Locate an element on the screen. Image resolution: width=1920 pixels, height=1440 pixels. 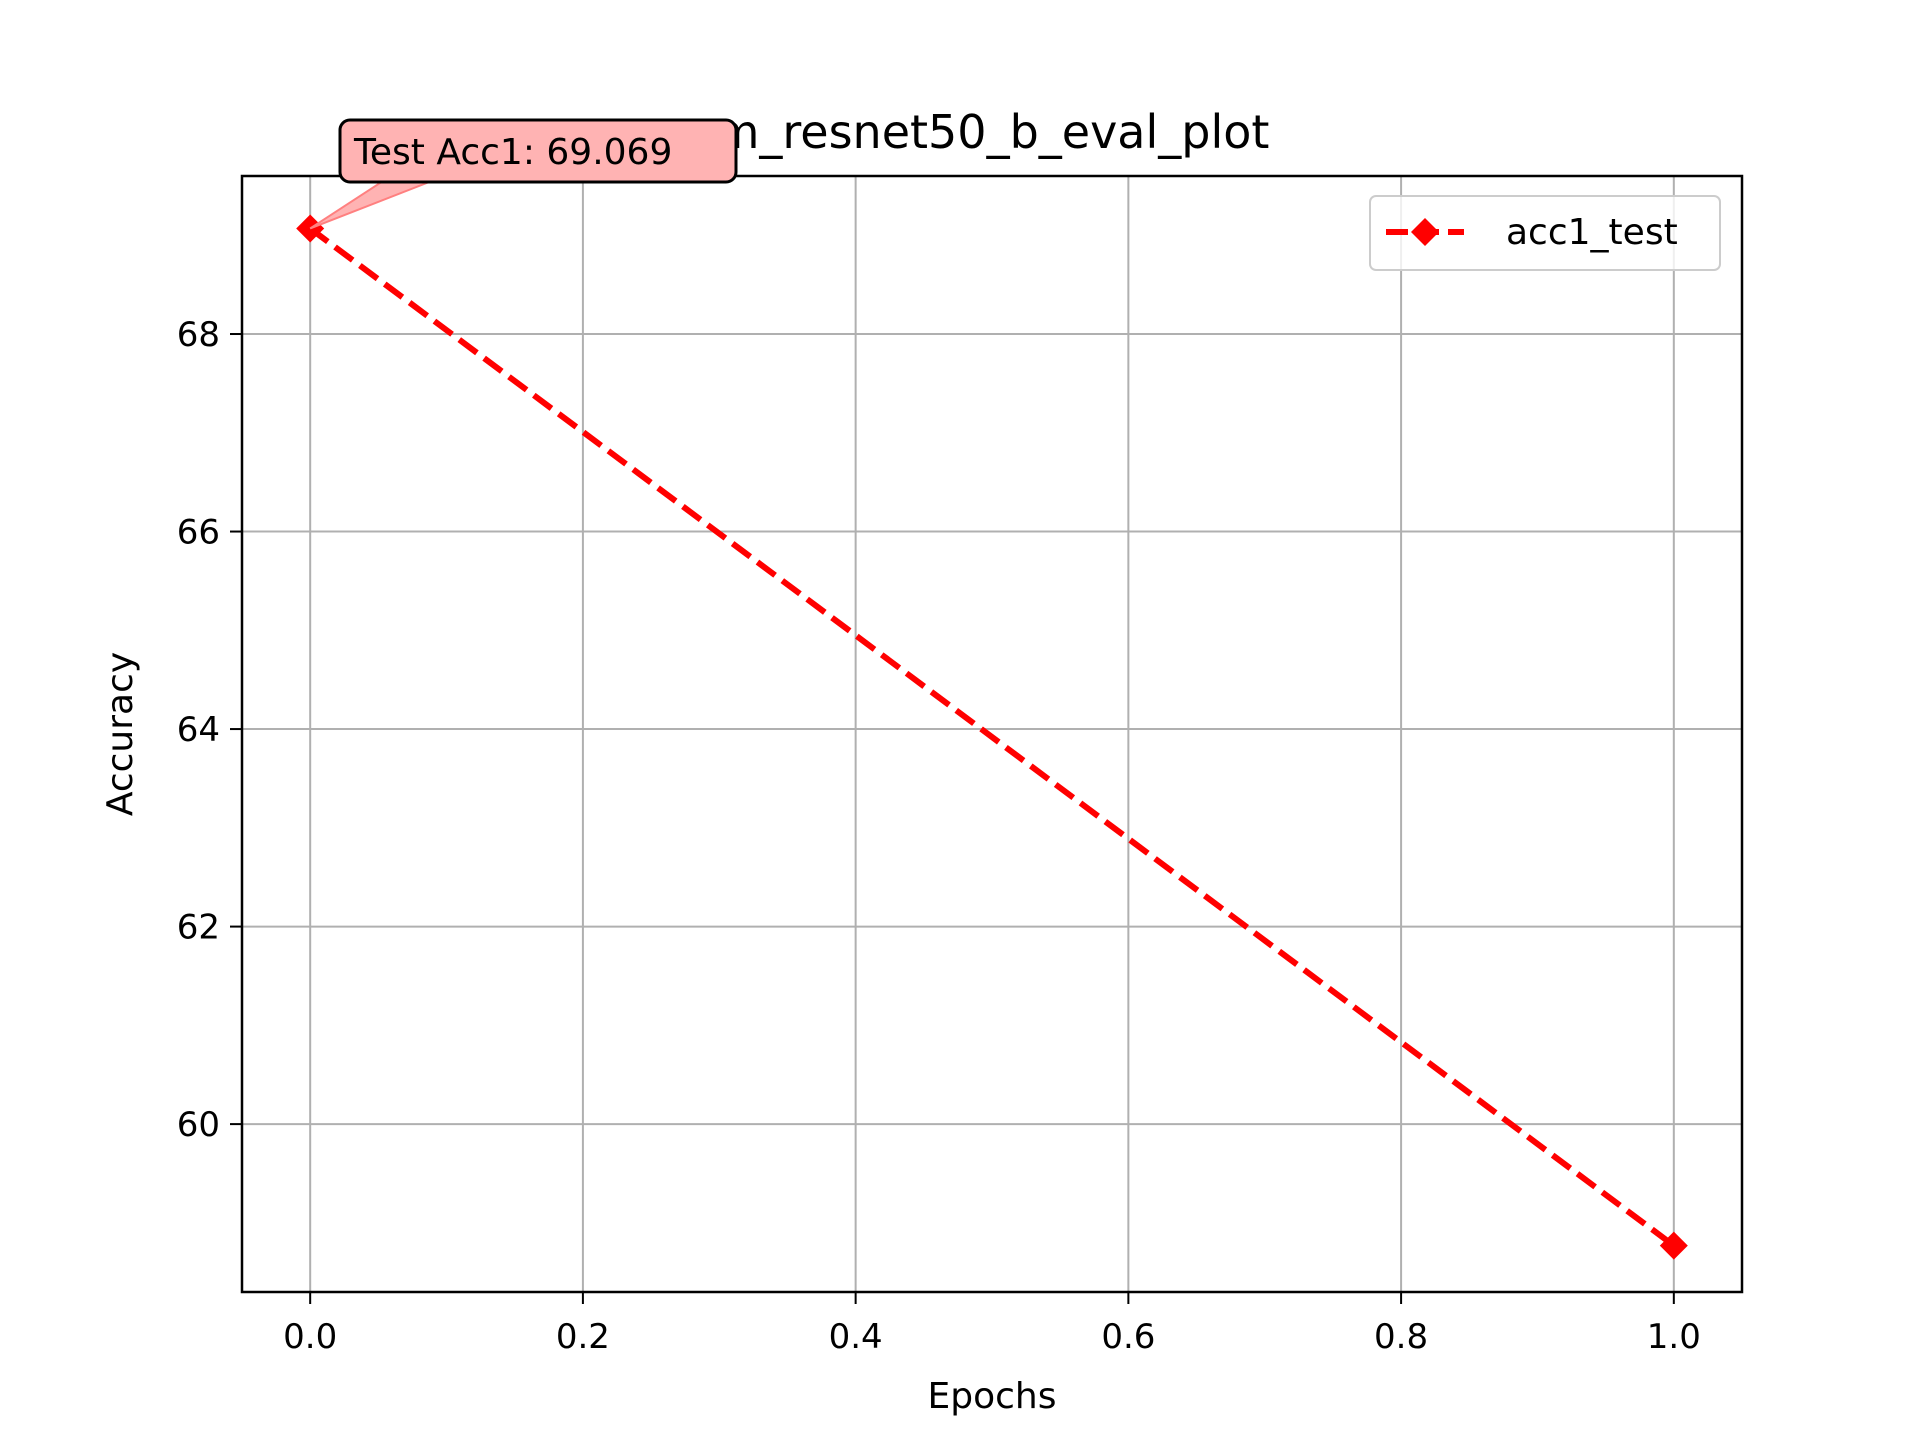
x-tick-label-0.2: 0.2 is located at coordinates (583, 1337).